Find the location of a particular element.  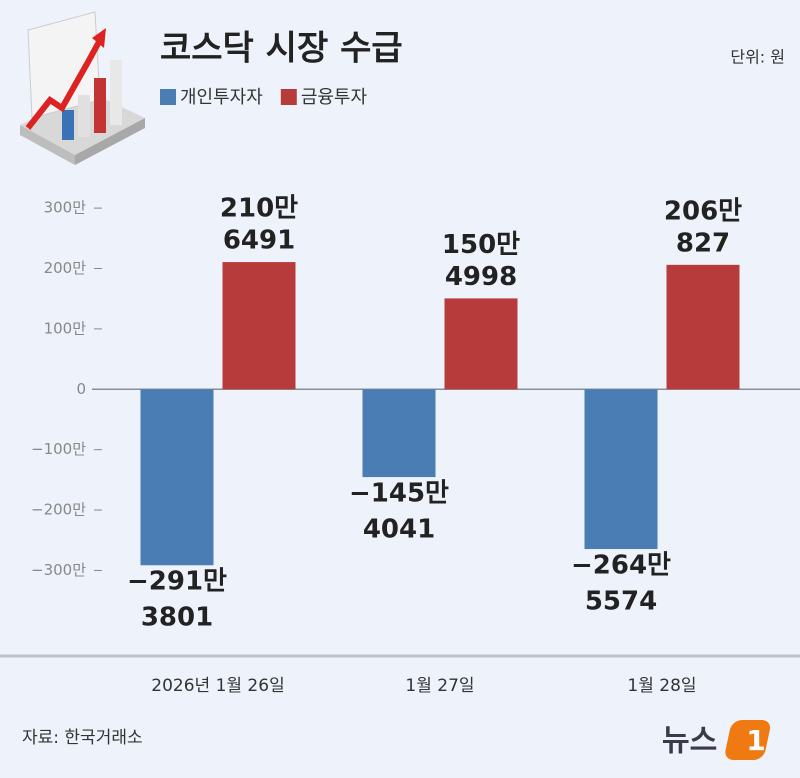

x-tick-label: 2026년 1월 26일 is located at coordinates (217, 686).